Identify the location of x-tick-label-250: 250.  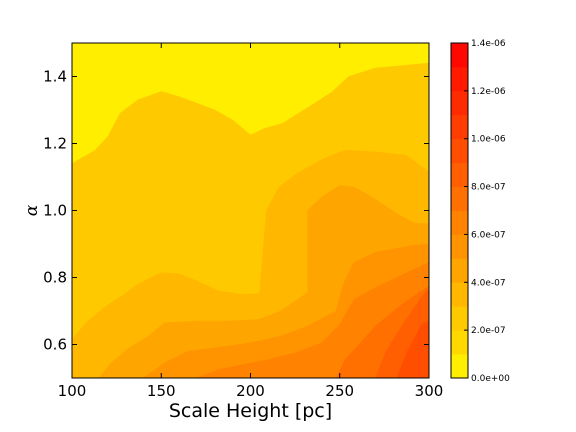
(339, 391).